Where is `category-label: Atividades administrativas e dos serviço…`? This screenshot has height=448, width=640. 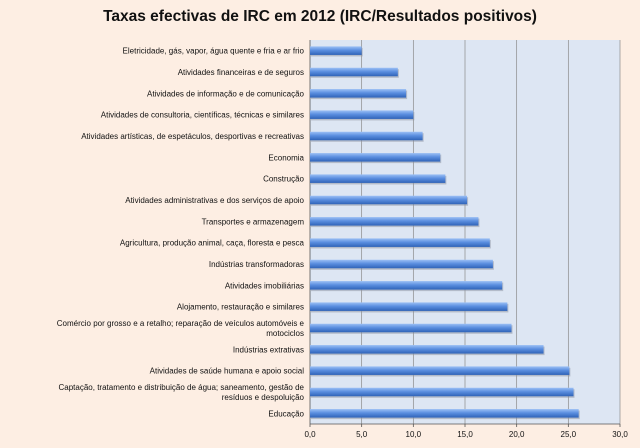 category-label: Atividades administrativas e dos serviço… is located at coordinates (214, 200).